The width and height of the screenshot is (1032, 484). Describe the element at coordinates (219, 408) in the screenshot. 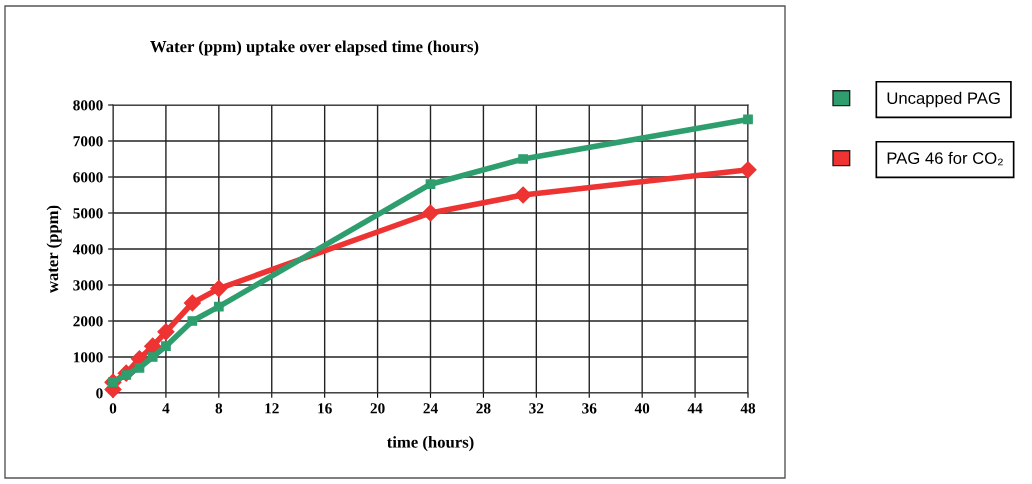

I see `x-tick-label: 8` at that location.